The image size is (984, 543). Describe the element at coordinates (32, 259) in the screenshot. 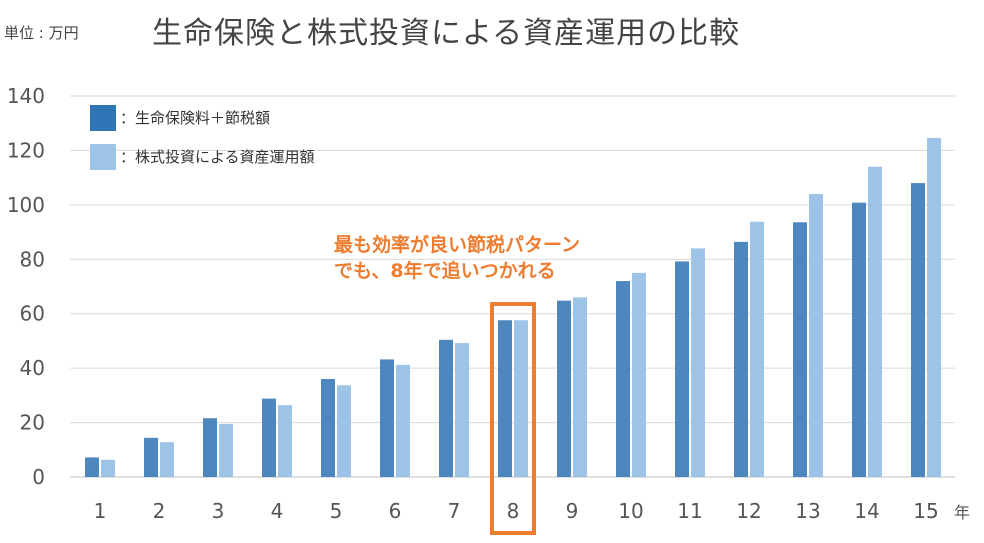

I see `y-tick-label: 80` at that location.